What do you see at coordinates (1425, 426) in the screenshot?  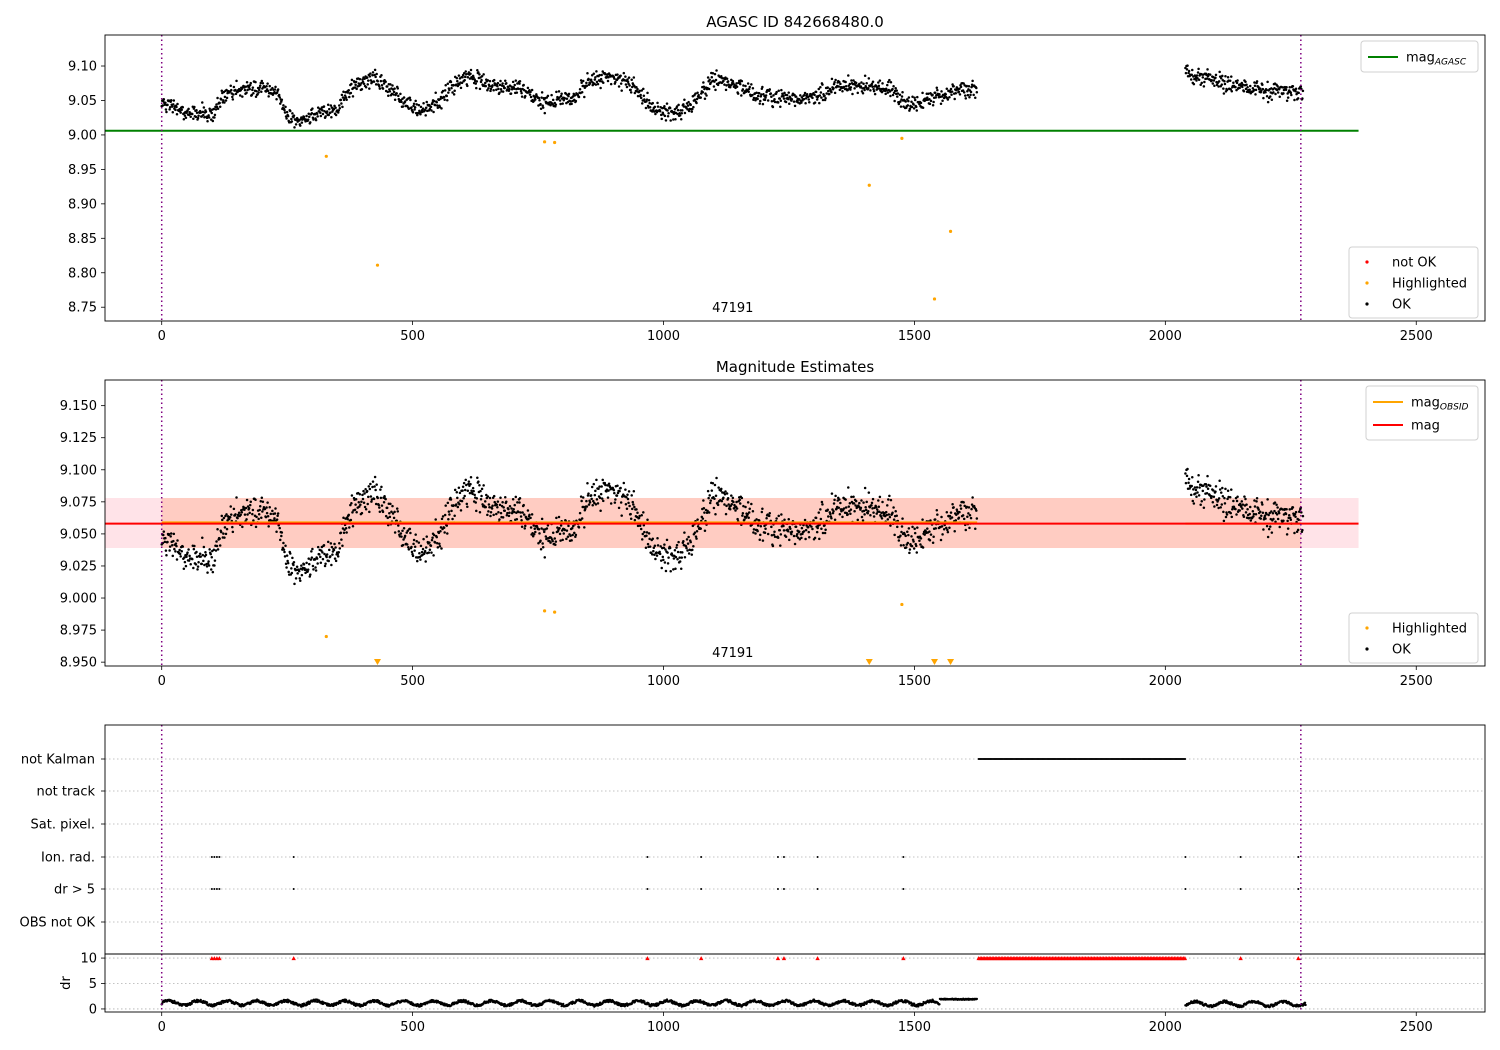 I see `legend-line-text: mag` at bounding box center [1425, 426].